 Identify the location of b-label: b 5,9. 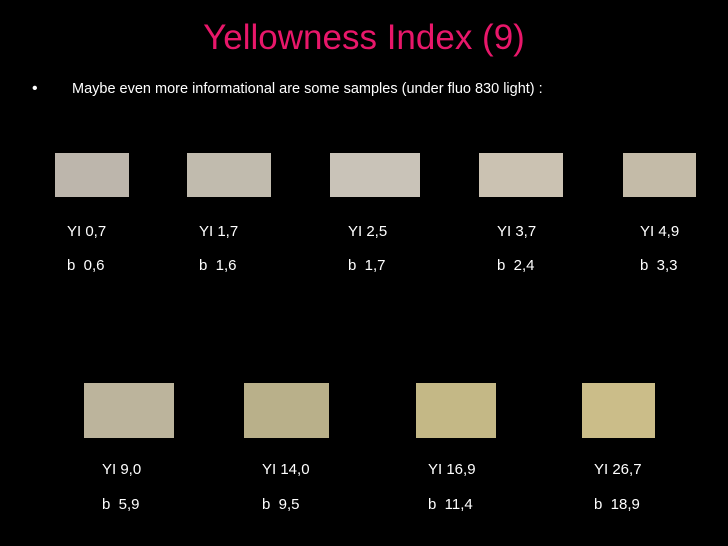
(121, 504).